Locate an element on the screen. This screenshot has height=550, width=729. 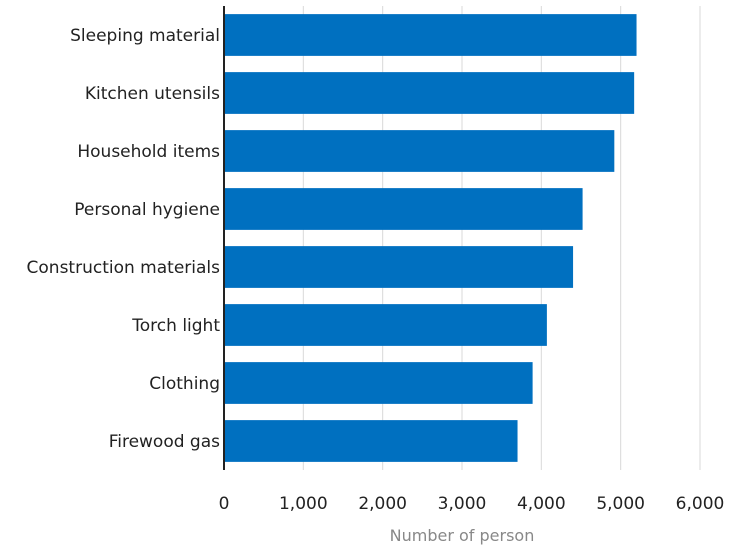
category-label: Kitchen utensils is located at coordinates (152, 94).